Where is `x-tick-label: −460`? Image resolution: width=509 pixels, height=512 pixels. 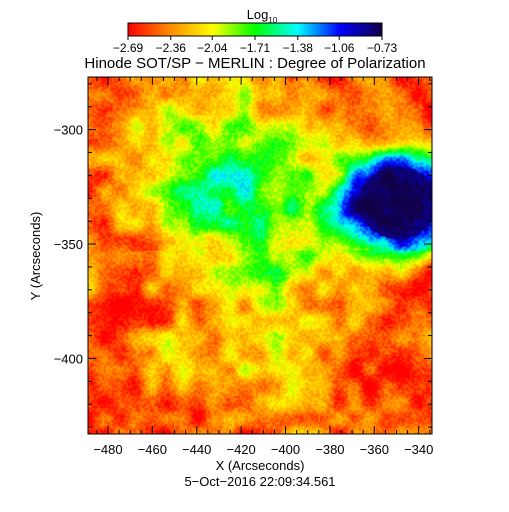
x-tick-label: −460 is located at coordinates (152, 449).